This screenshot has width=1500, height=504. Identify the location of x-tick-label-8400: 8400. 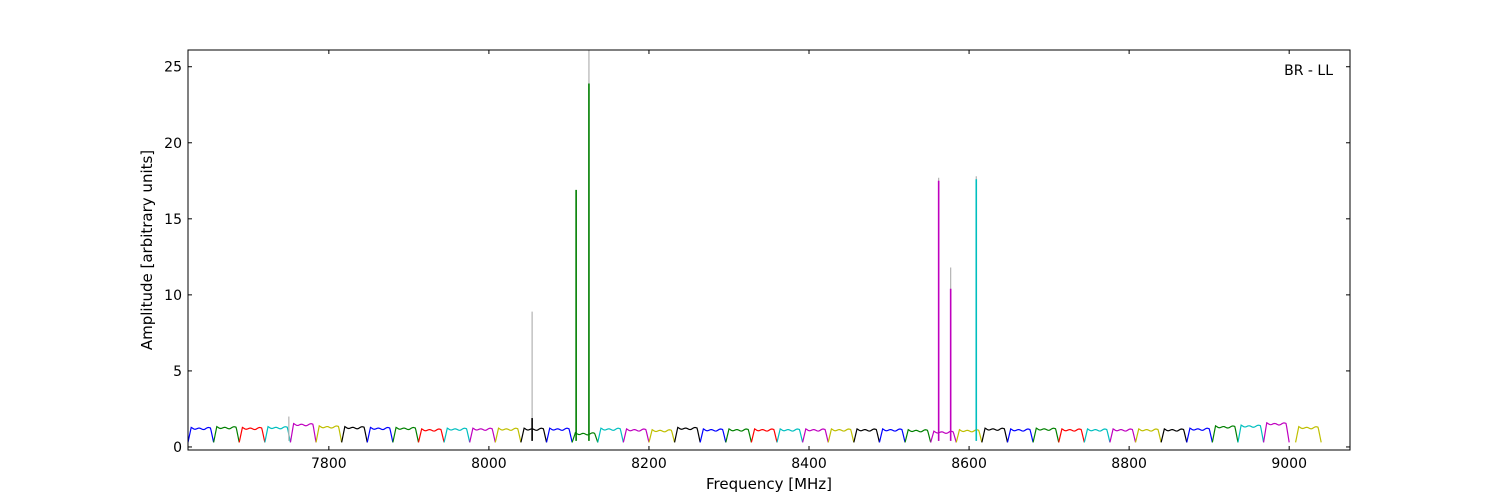
(809, 464).